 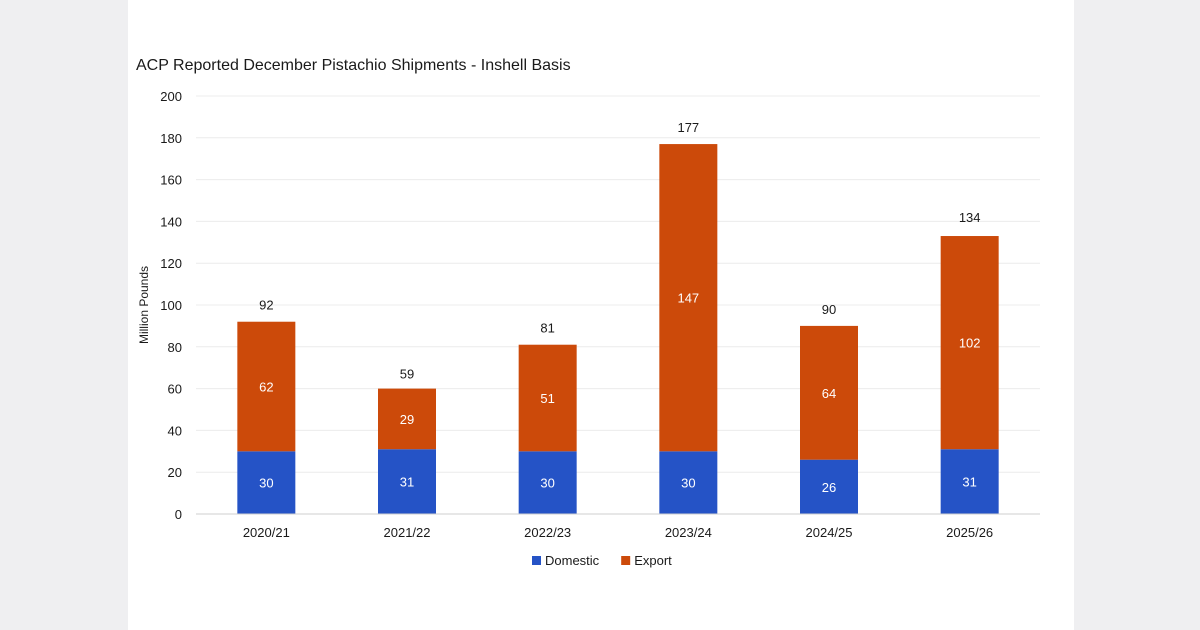 What do you see at coordinates (407, 532) in the screenshot?
I see `x-tick-label: 2021/22` at bounding box center [407, 532].